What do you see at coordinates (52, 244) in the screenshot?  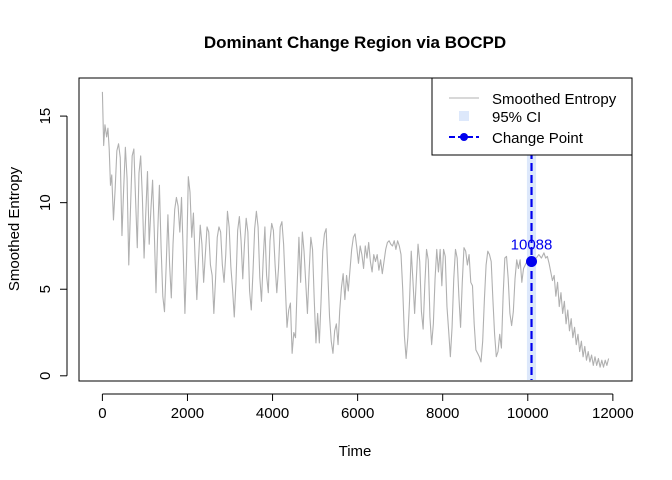 I see `y-axis: 0 5 10 15` at bounding box center [52, 244].